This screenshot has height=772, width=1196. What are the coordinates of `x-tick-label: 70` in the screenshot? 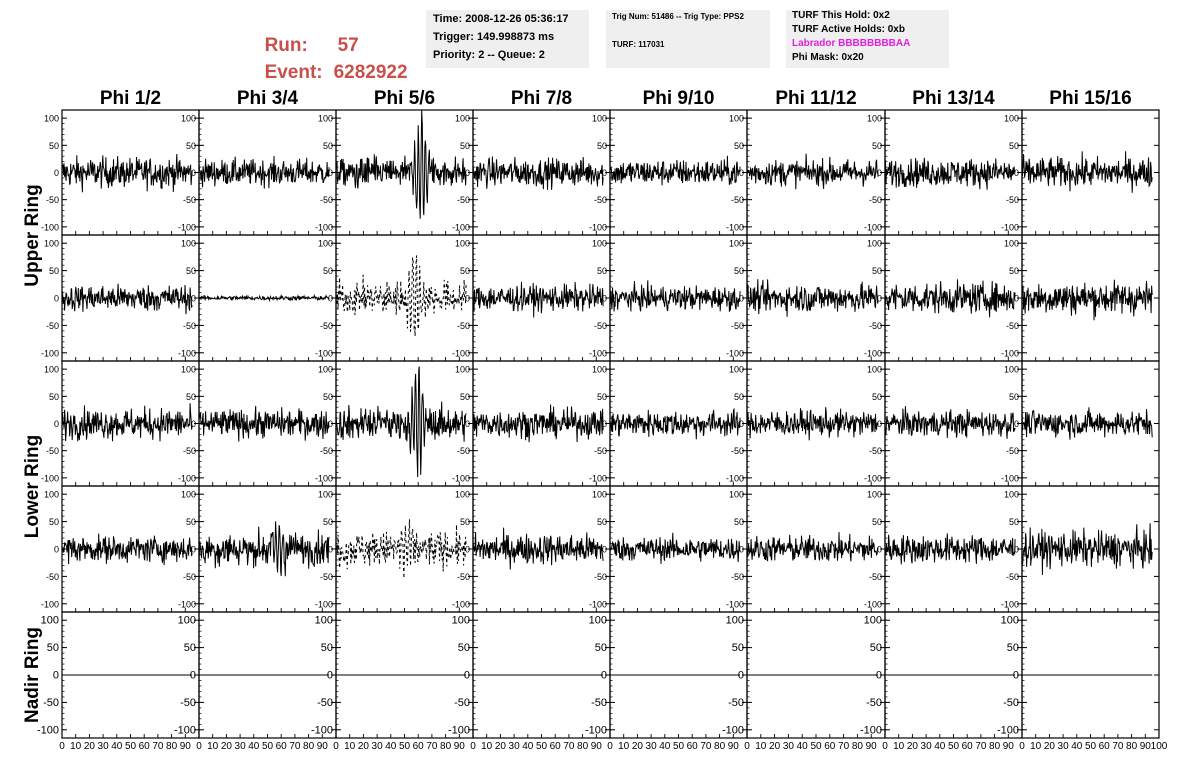 It's located at (1118, 746).